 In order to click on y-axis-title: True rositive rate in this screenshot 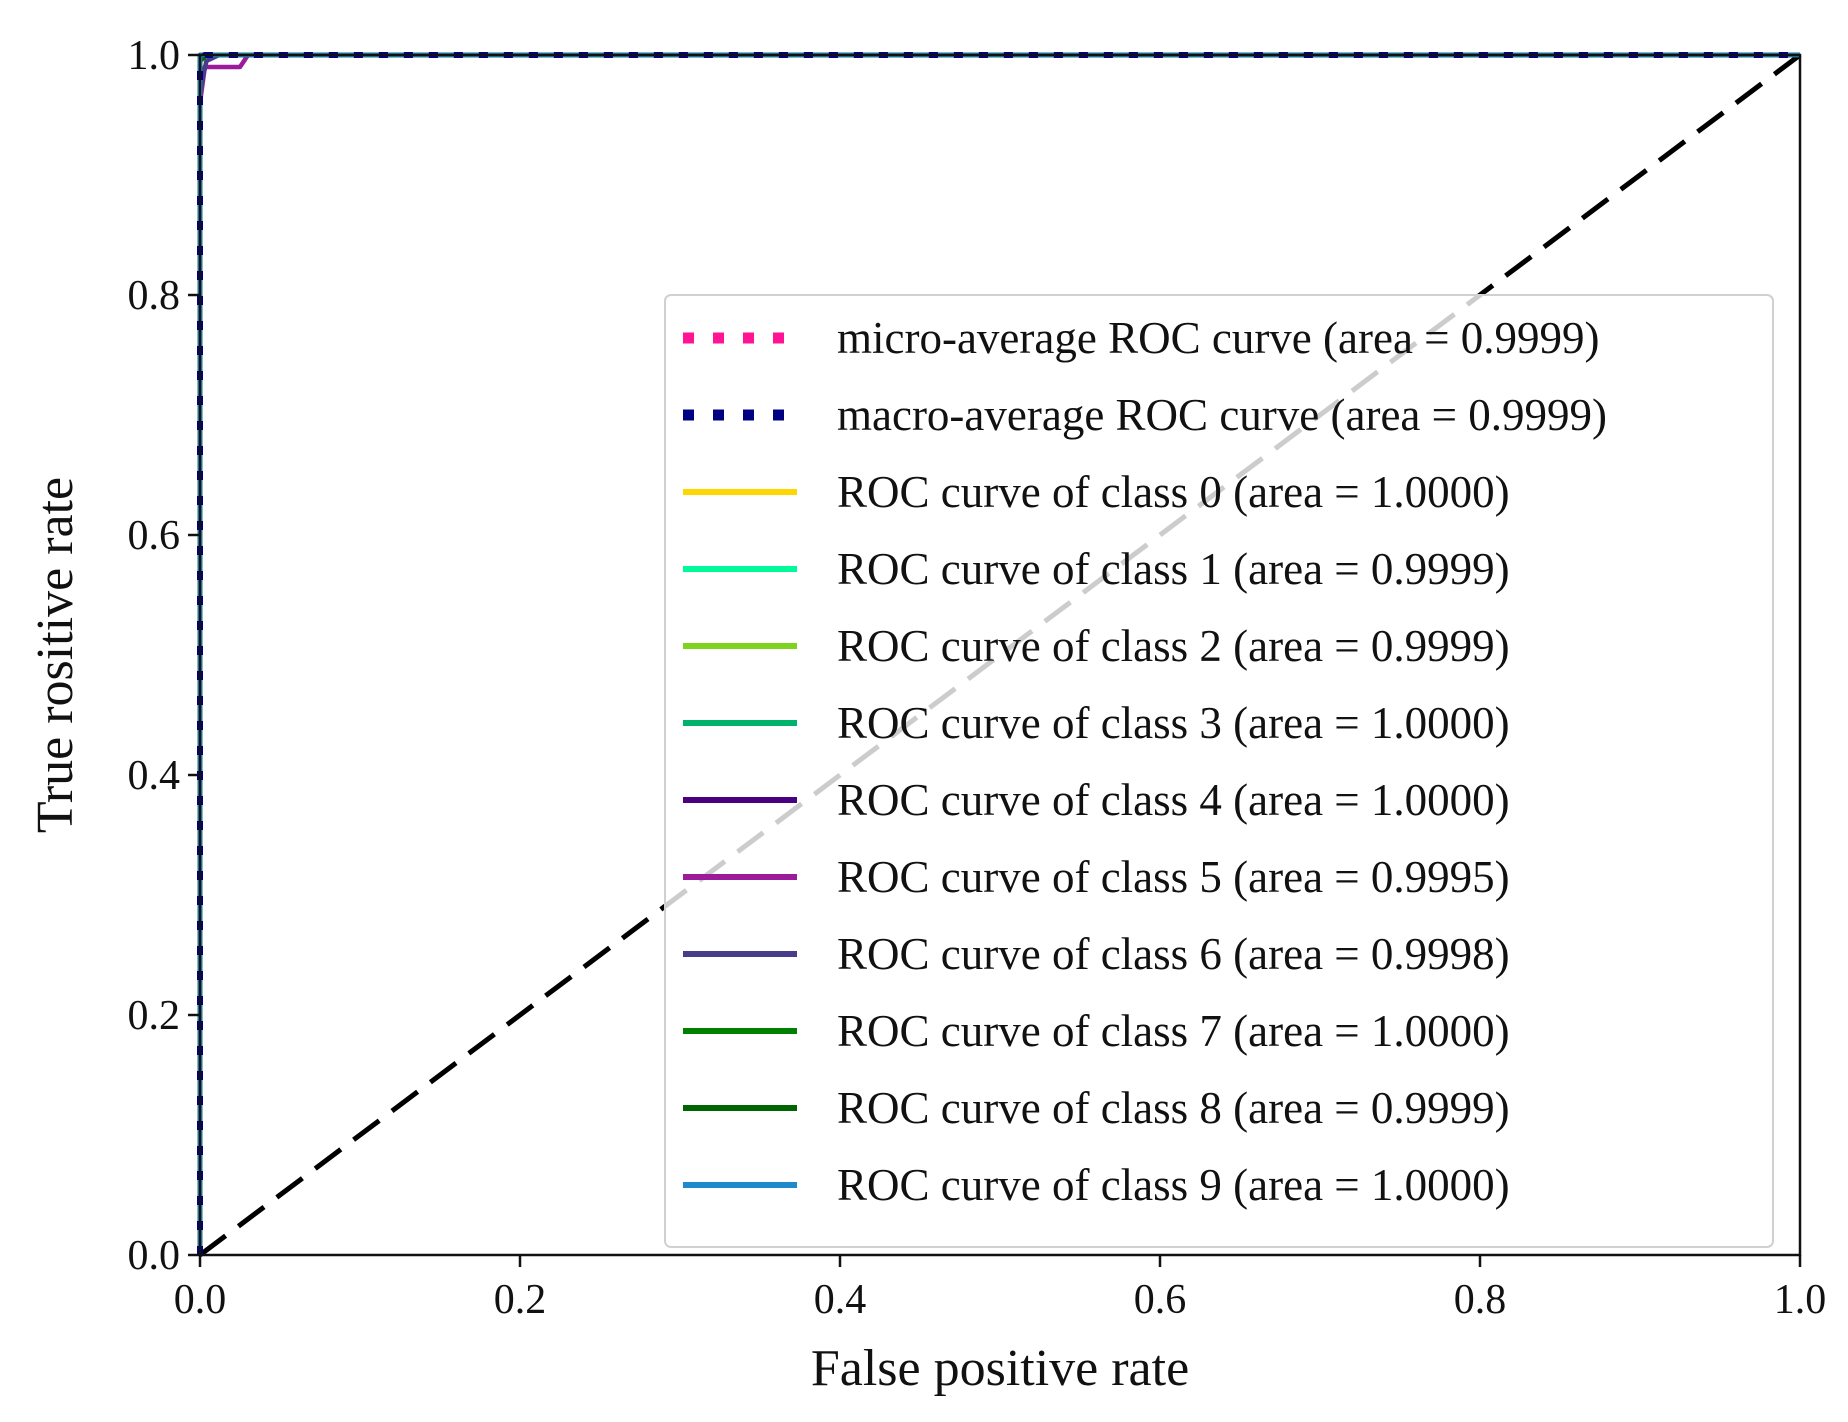, I will do `click(55, 655)`.